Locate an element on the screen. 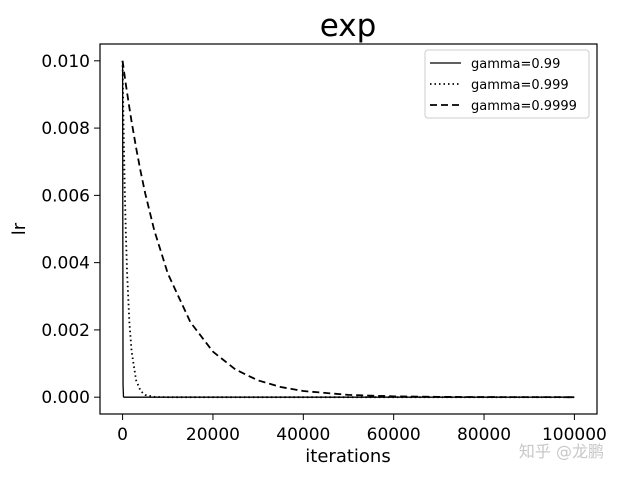 Image resolution: width=619 pixels, height=477 pixels. x-tick-label: 20000 is located at coordinates (213, 435).